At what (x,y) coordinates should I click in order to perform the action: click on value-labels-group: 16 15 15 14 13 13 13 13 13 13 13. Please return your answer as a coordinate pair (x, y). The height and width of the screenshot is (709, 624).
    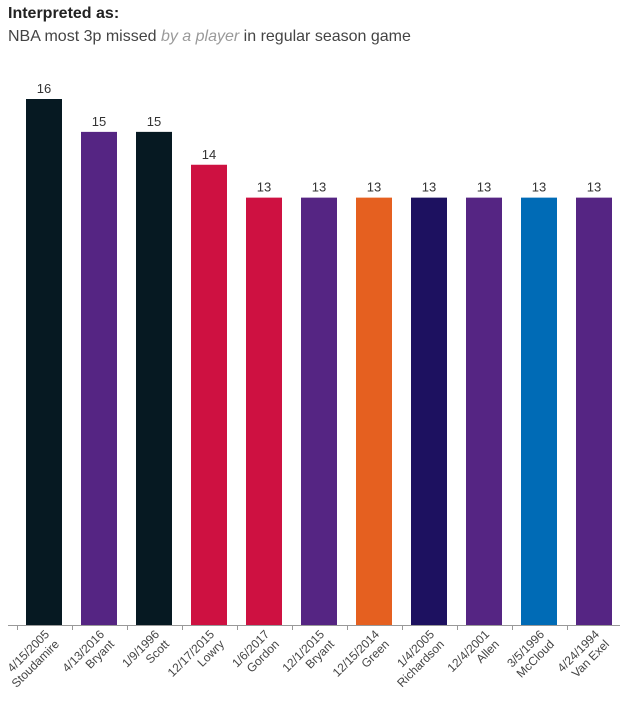
    Looking at the image, I should click on (319, 138).